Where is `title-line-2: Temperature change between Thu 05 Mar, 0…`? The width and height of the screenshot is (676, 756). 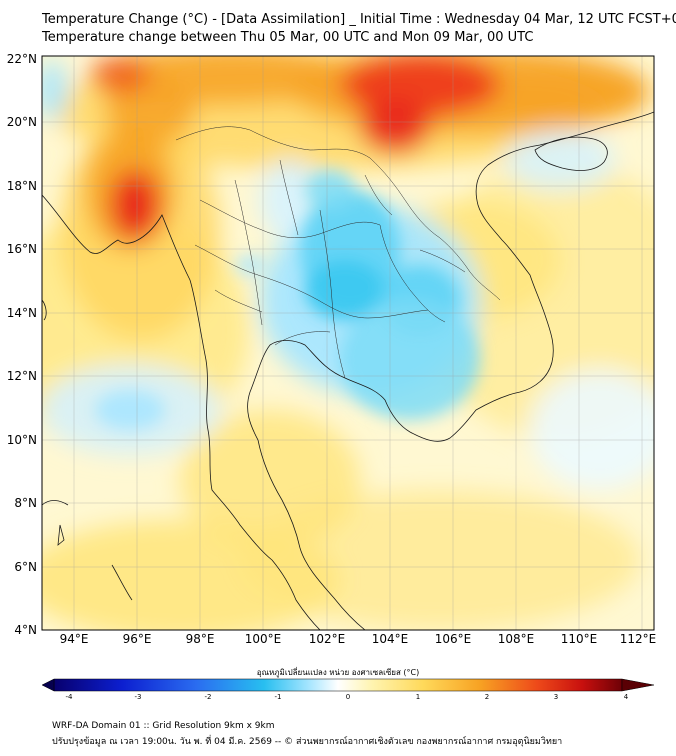
title-line-2: Temperature change between Thu 05 Mar, 0… is located at coordinates (288, 37).